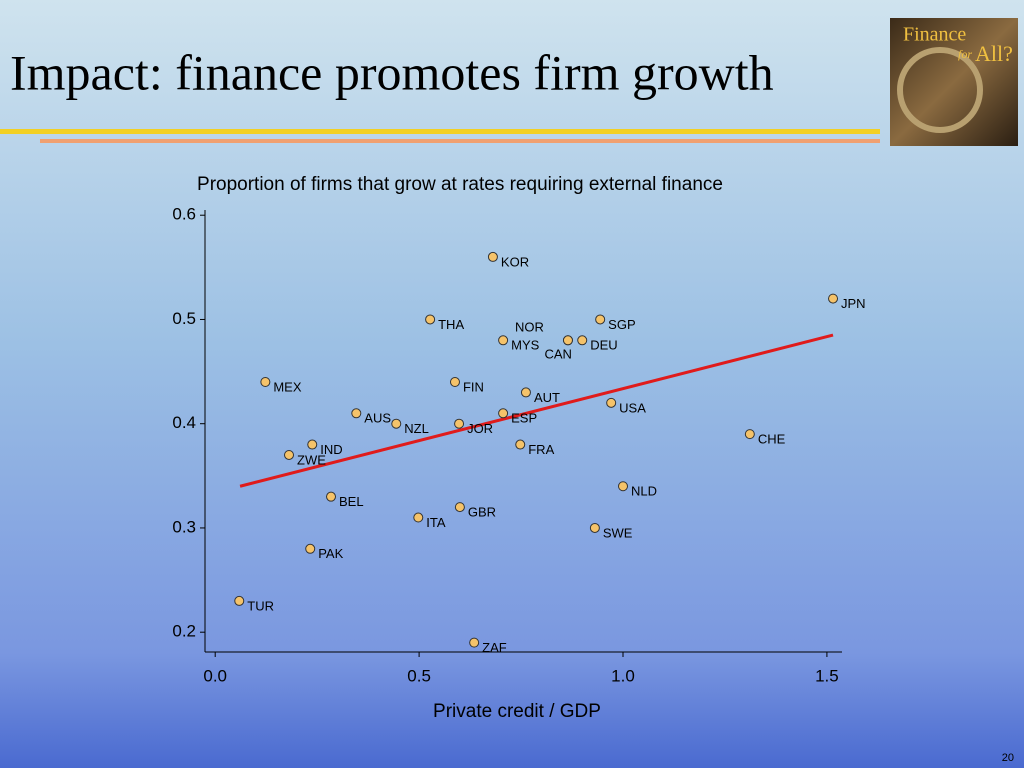  Describe the element at coordinates (536, 410) in the screenshot. I see `trend-line` at that location.